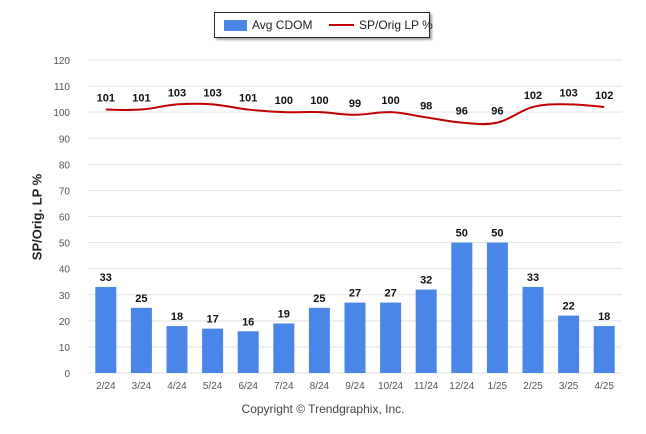  I want to click on legend-line-label: SP/Orig LP %, so click(396, 25).